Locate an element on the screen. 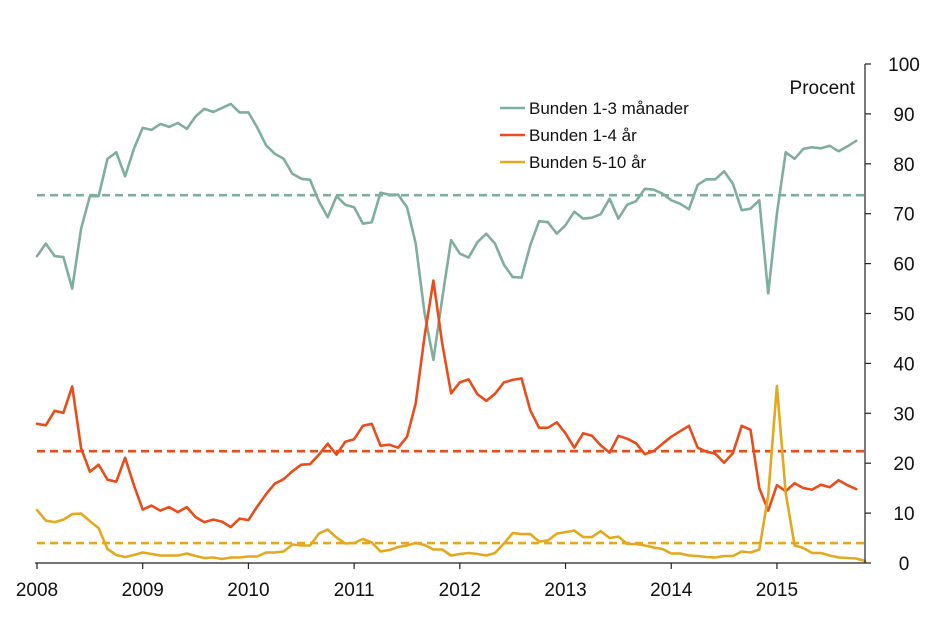 The width and height of the screenshot is (951, 637). x-tick-label: 2012 is located at coordinates (460, 590).